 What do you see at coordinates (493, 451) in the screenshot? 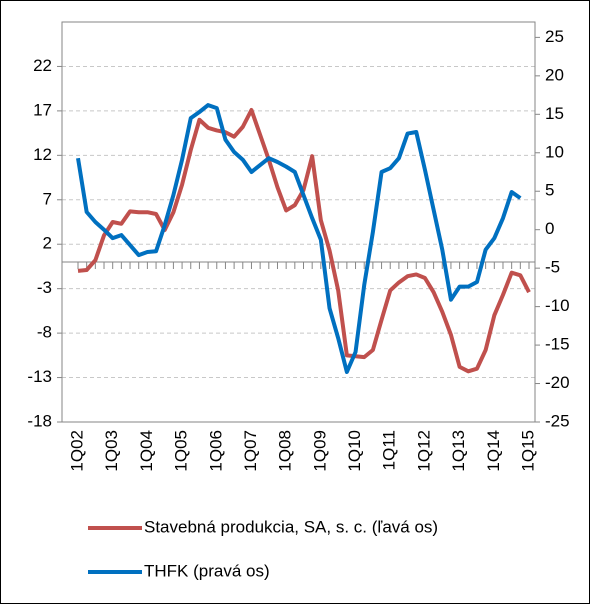
I see `x-tick-label: 1Q14` at bounding box center [493, 451].